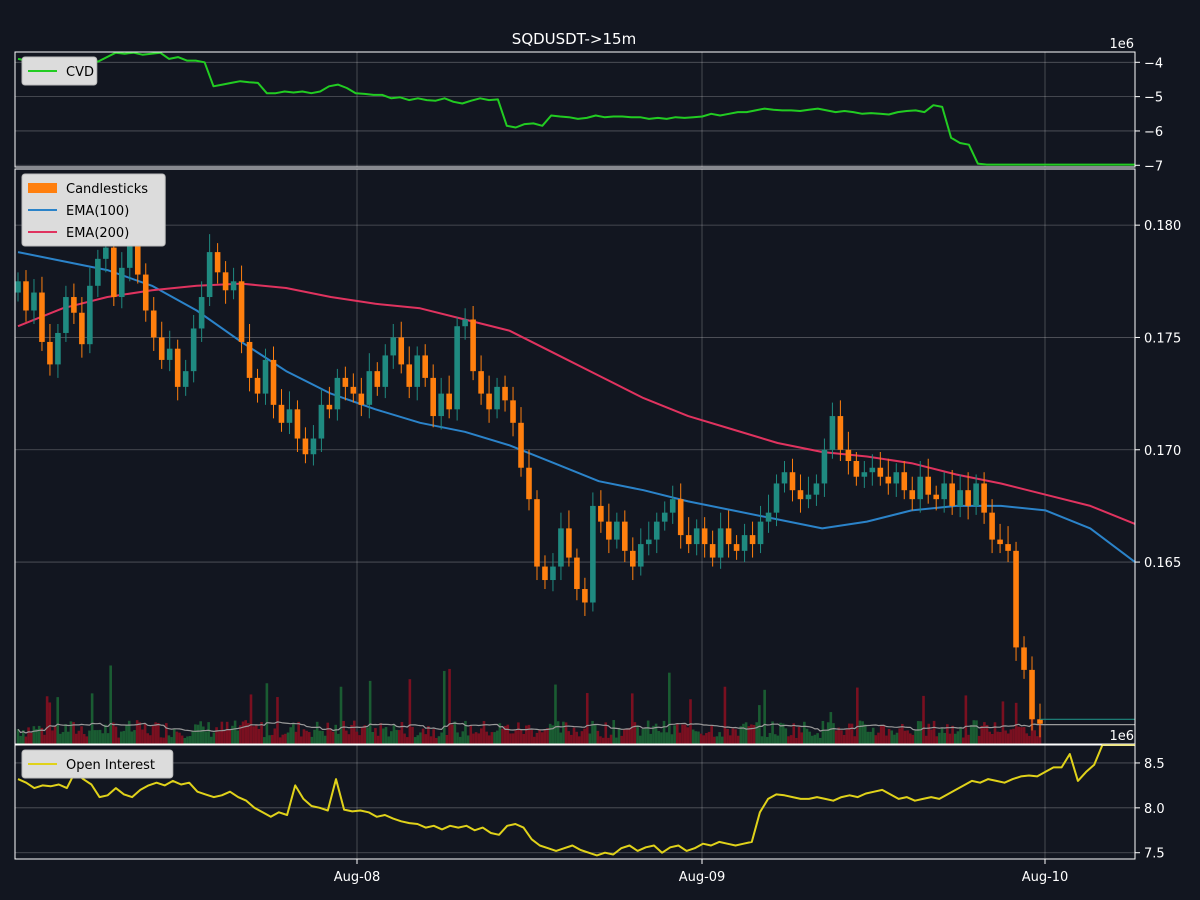 Image resolution: width=1200 pixels, height=900 pixels. What do you see at coordinates (1153, 132) in the screenshot?
I see `cvd-ytick-label: −6` at bounding box center [1153, 132].